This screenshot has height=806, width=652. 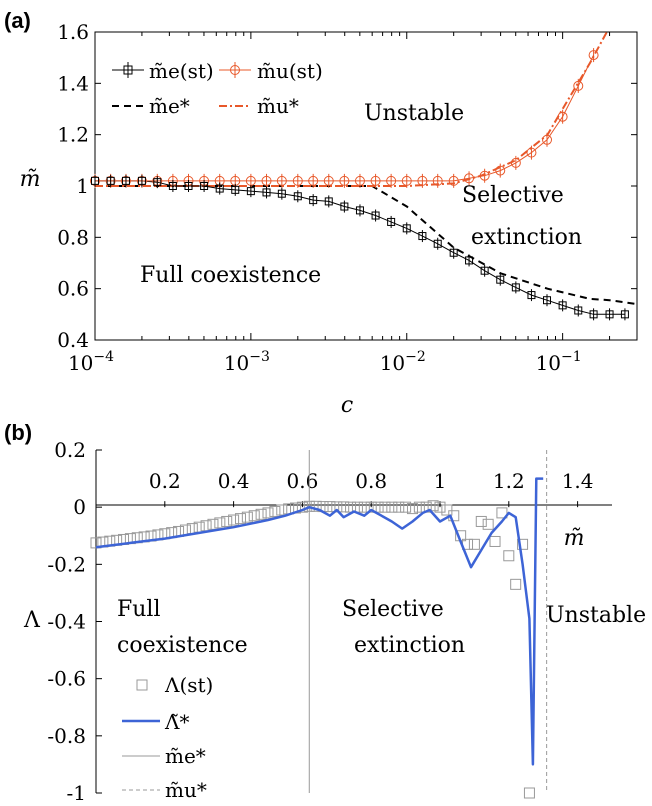 What do you see at coordinates (91, 362) in the screenshot?
I see `a-xtick-label: 10⁻⁴` at bounding box center [91, 362].